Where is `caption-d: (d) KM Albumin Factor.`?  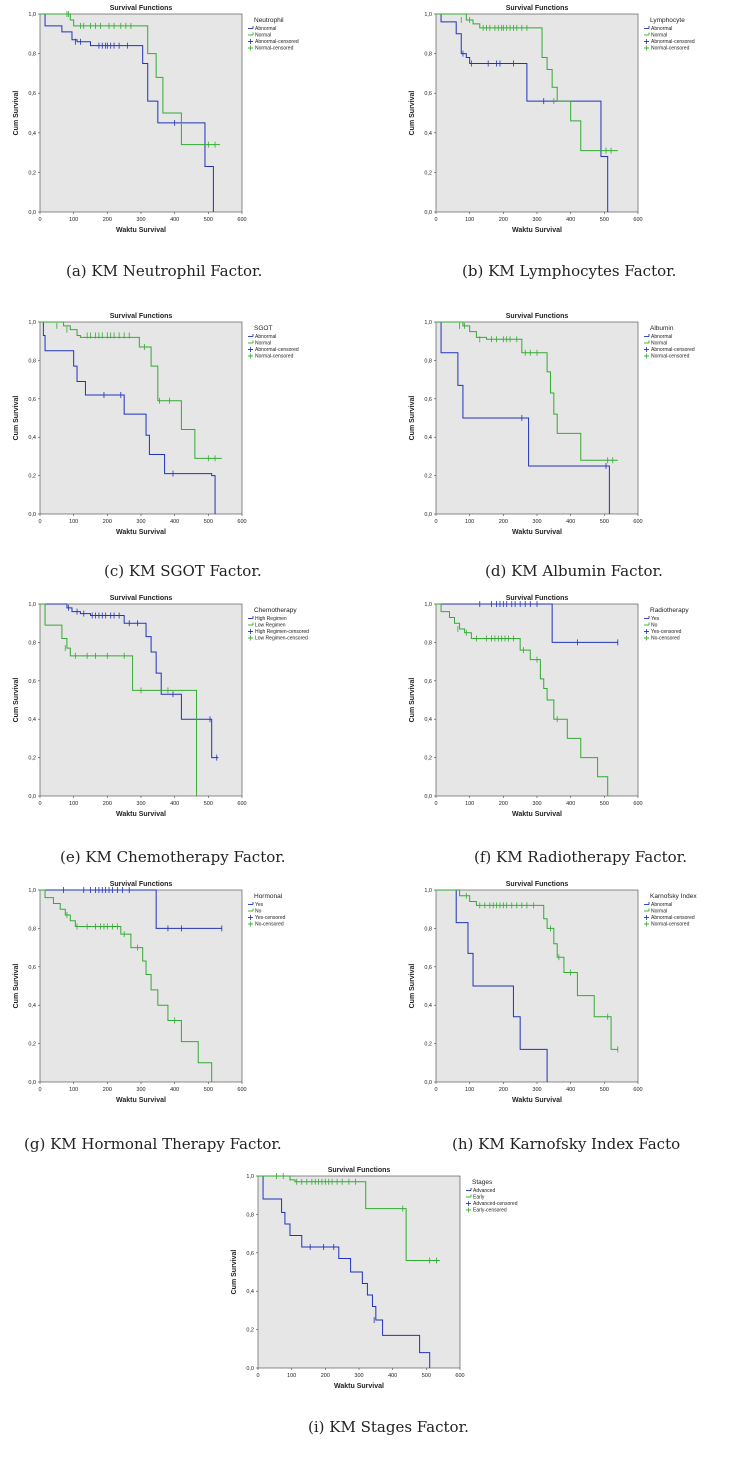 caption-d: (d) KM Albumin Factor. is located at coordinates (574, 571).